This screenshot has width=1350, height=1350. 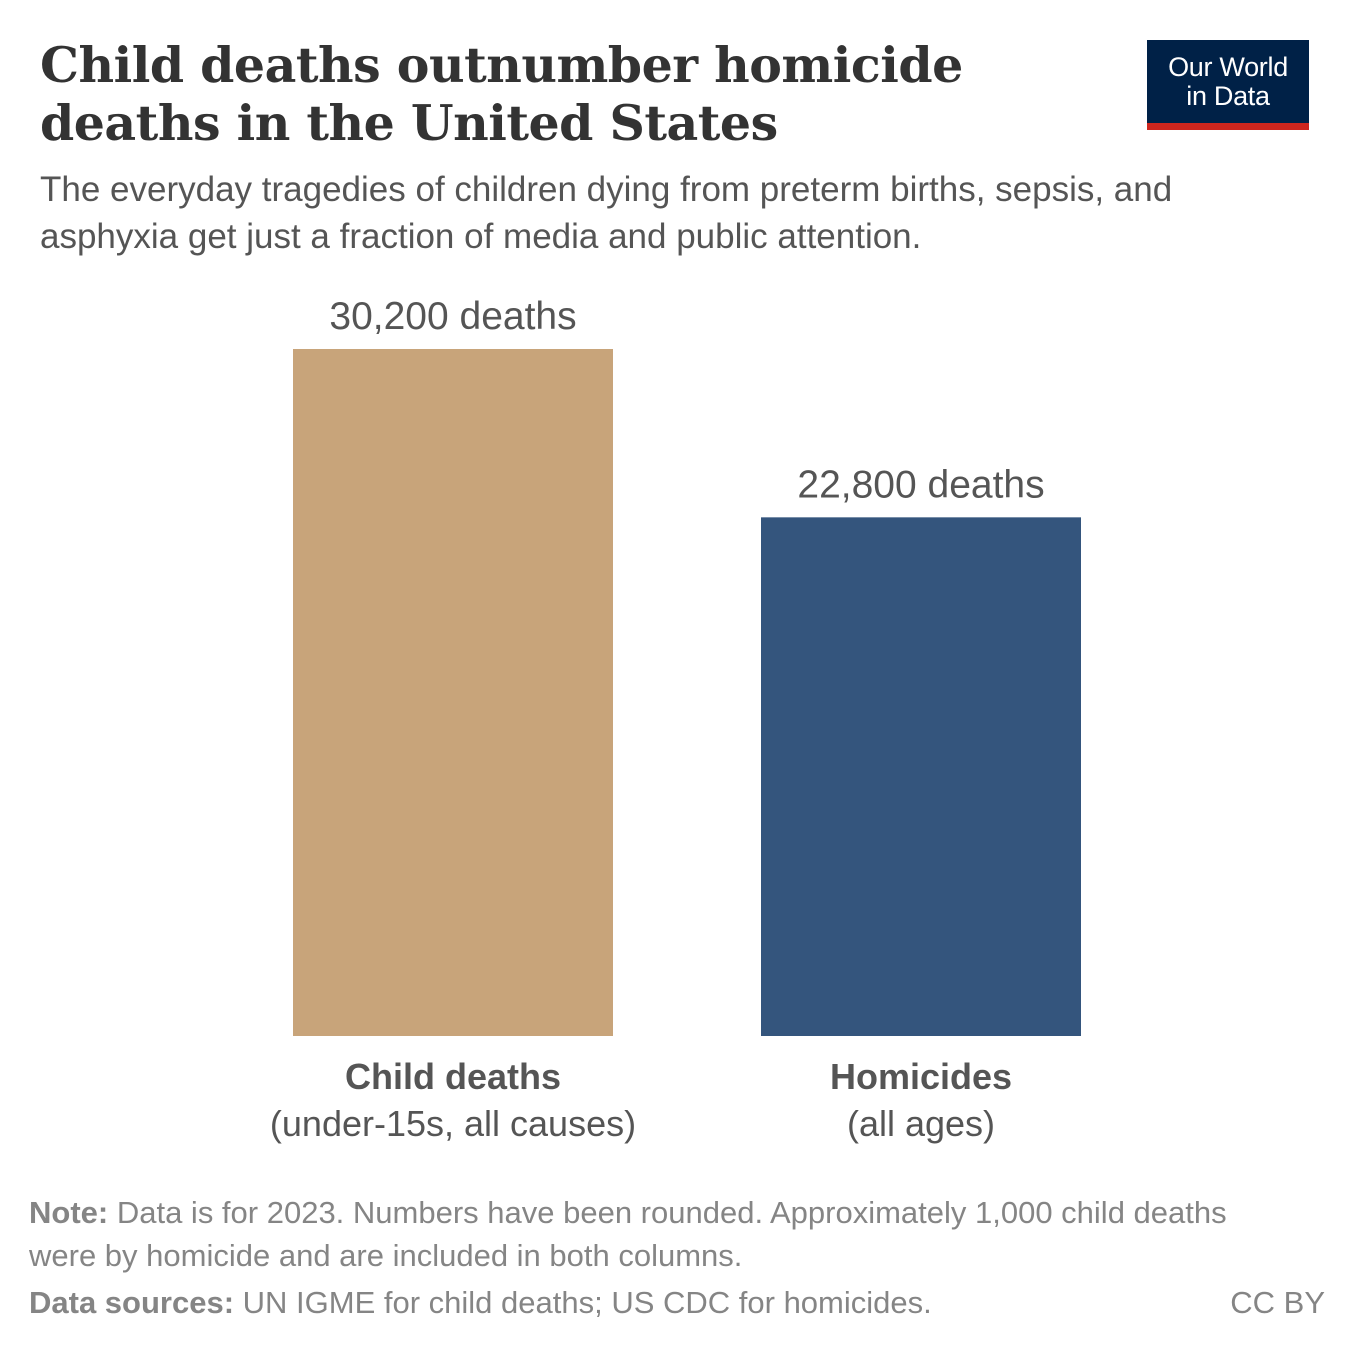 What do you see at coordinates (453, 1076) in the screenshot?
I see `category-label-child-deaths: Child deaths` at bounding box center [453, 1076].